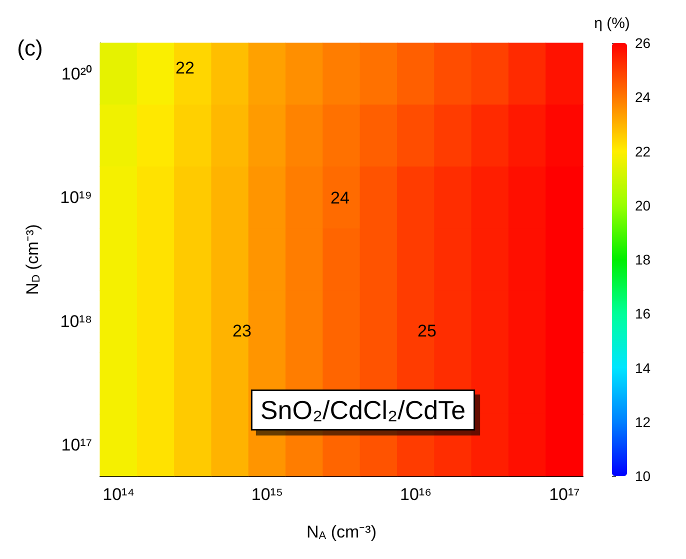  What do you see at coordinates (643, 314) in the screenshot?
I see `color-bar-label: 16` at bounding box center [643, 314].